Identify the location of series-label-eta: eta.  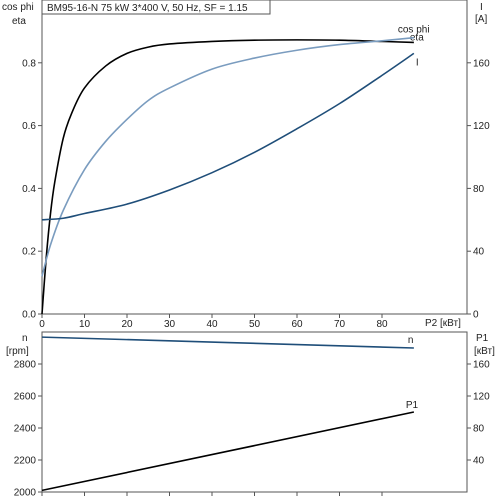
(417, 37).